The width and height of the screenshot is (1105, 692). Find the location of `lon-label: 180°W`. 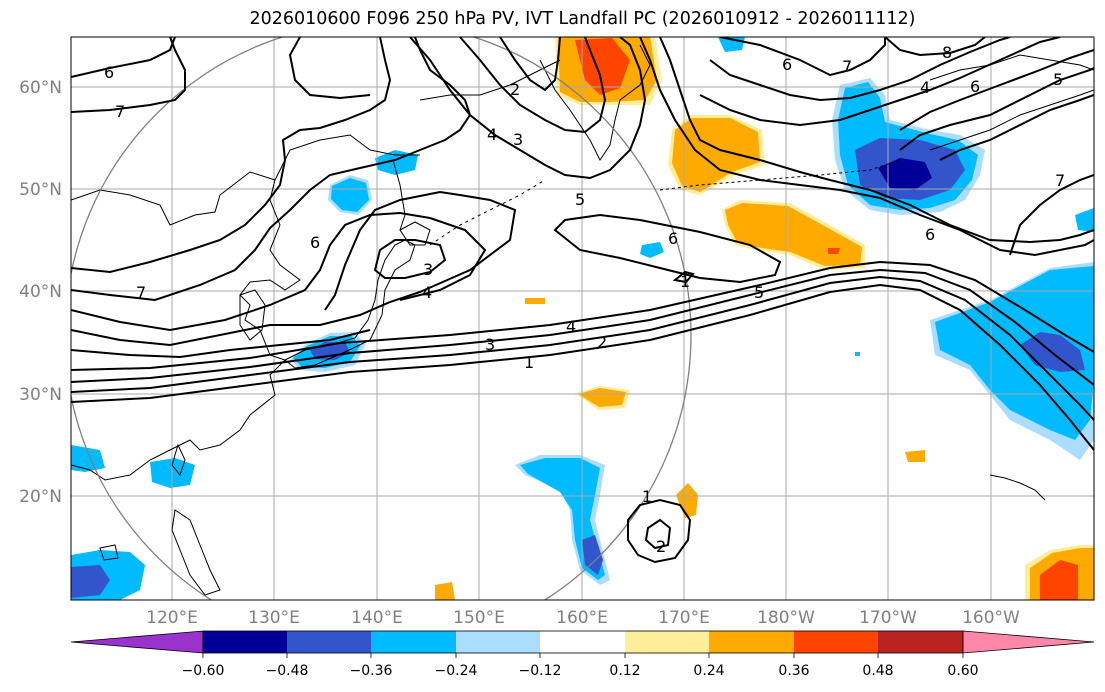

lon-label: 180°W is located at coordinates (786, 618).